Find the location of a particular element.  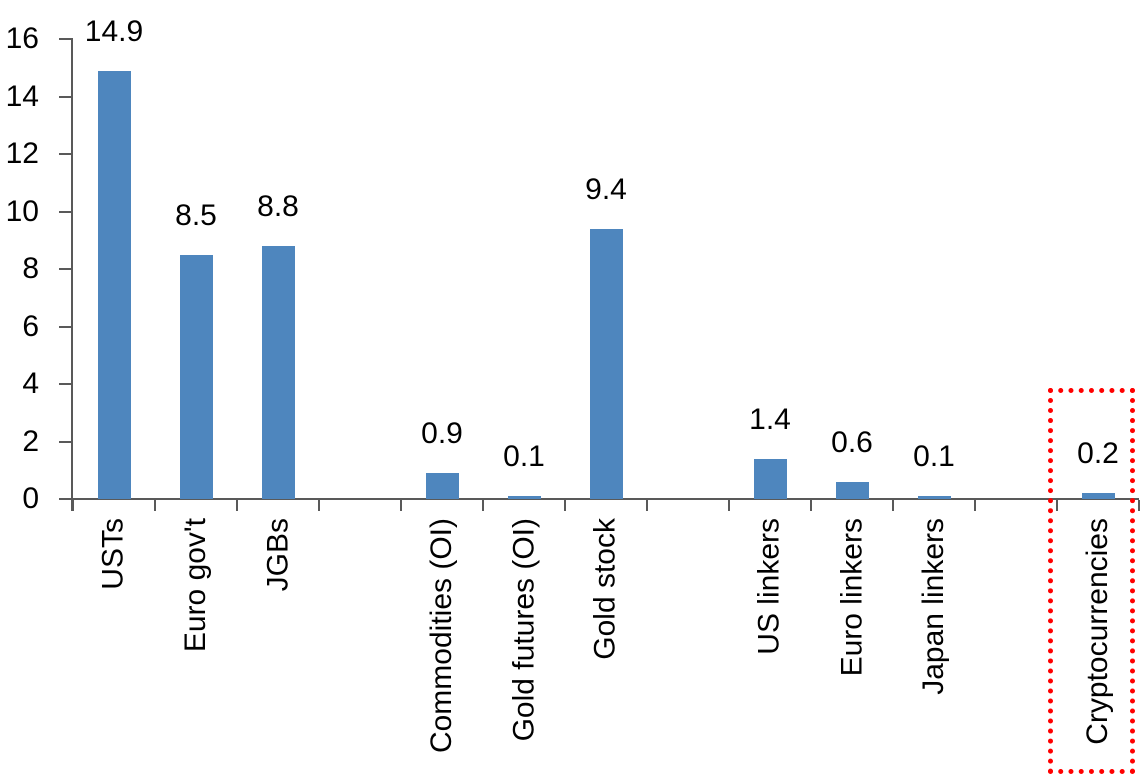

value-label: 9.4 is located at coordinates (606, 189).